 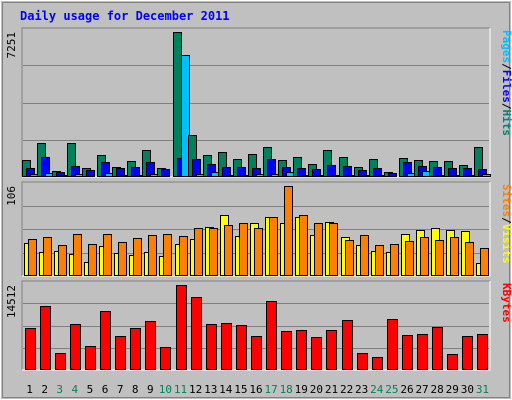 I want to click on x-tick-label-day-18: 18, so click(x=286, y=389).